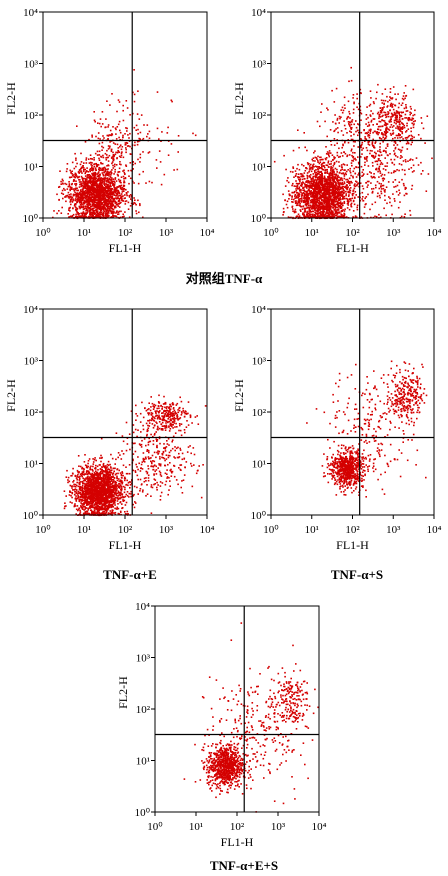 This screenshot has height=876, width=448. What do you see at coordinates (393, 233) in the screenshot?
I see `x-tick-label: 10³` at bounding box center [393, 233].